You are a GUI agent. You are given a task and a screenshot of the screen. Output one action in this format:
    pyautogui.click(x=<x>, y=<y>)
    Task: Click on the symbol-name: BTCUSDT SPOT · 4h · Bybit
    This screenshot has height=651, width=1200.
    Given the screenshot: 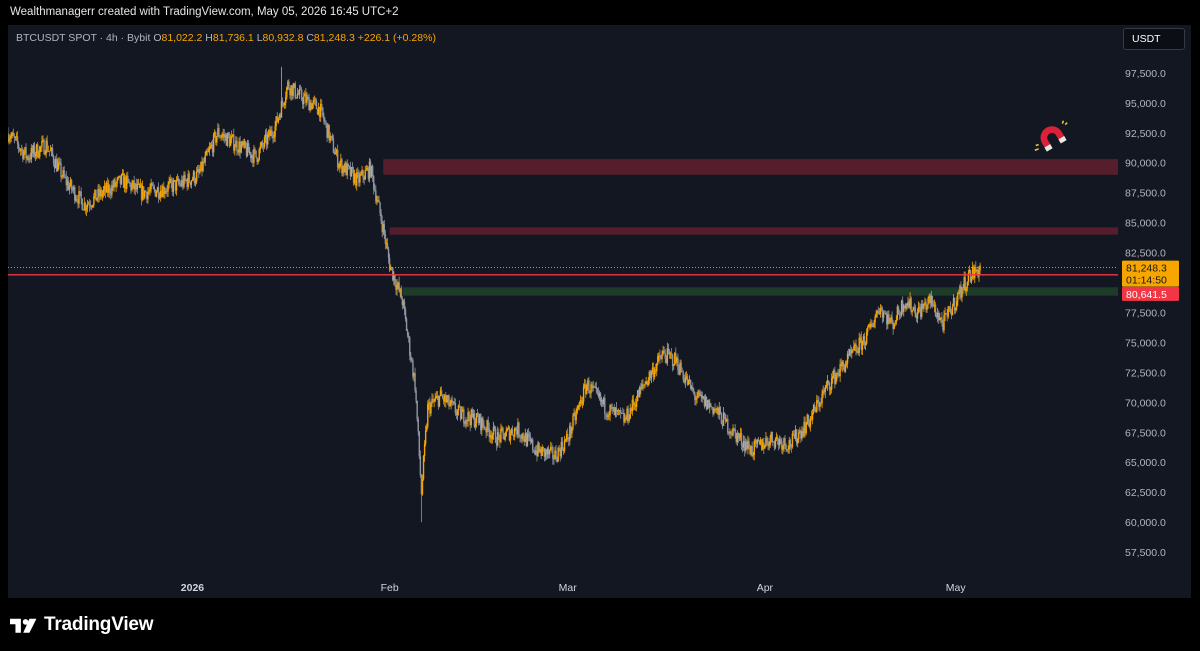 What is the action you would take?
    pyautogui.click(x=83, y=38)
    